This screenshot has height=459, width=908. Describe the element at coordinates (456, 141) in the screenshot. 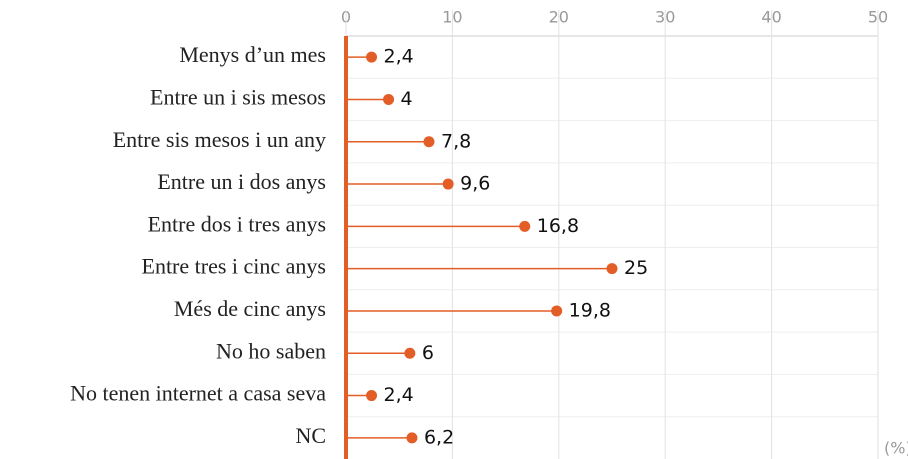

I see `value-label: 7,8` at that location.